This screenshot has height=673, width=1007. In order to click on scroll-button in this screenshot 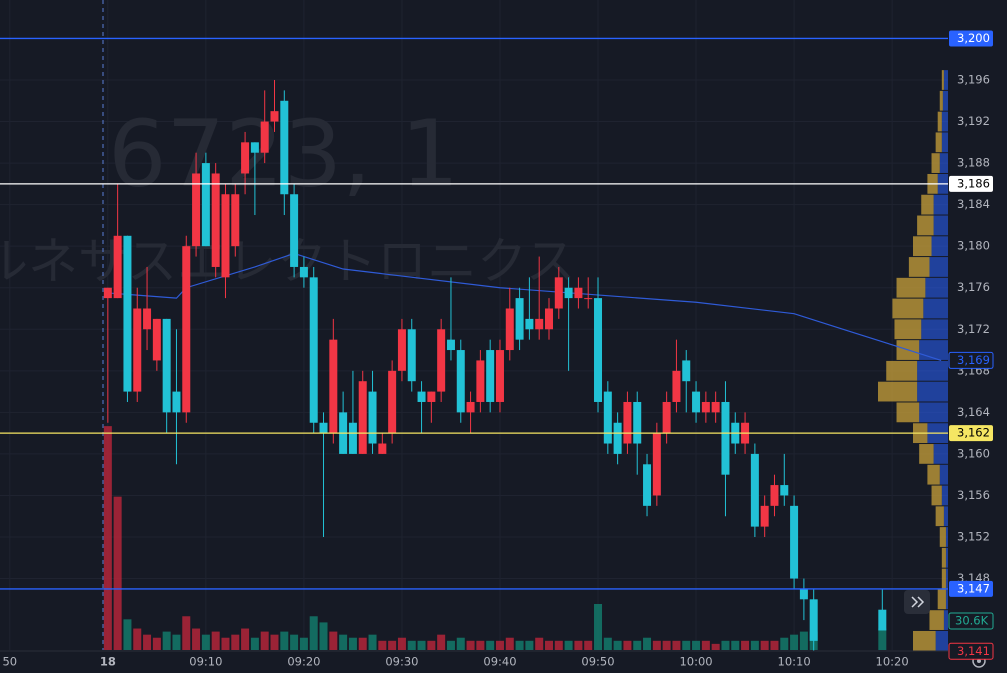, I will do `click(917, 602)`.